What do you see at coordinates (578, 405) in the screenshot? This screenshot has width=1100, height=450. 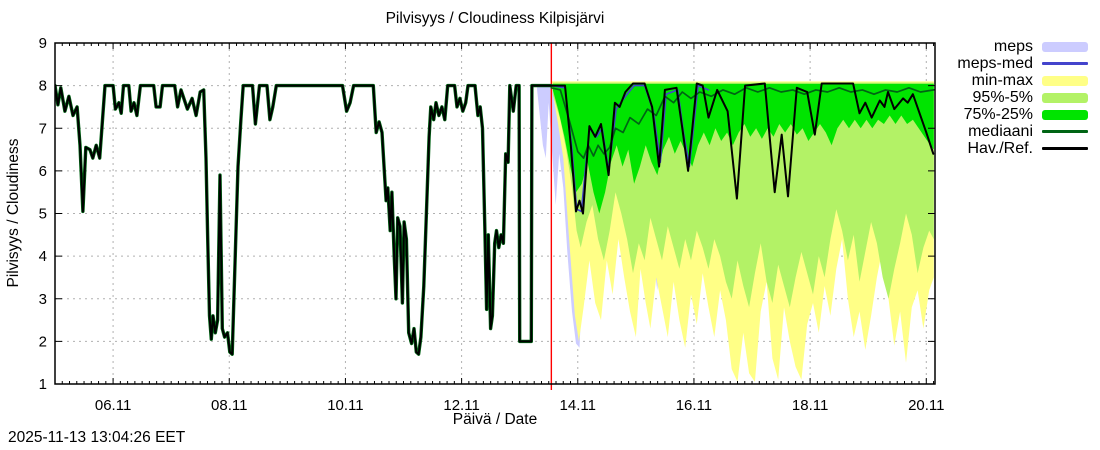 I see `x-tick-label: 14.11` at bounding box center [578, 405].